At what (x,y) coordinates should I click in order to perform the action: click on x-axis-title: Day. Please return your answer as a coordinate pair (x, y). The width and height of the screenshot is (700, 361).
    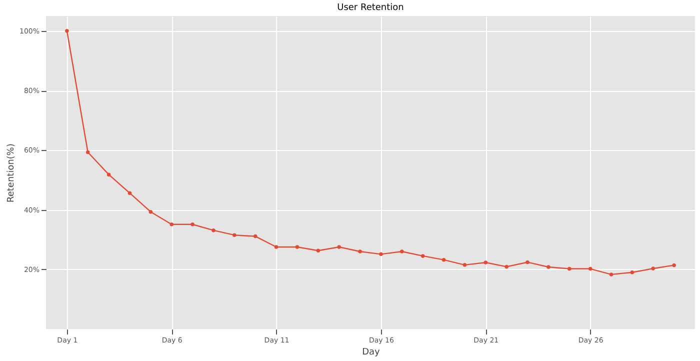
    Looking at the image, I should click on (371, 353).